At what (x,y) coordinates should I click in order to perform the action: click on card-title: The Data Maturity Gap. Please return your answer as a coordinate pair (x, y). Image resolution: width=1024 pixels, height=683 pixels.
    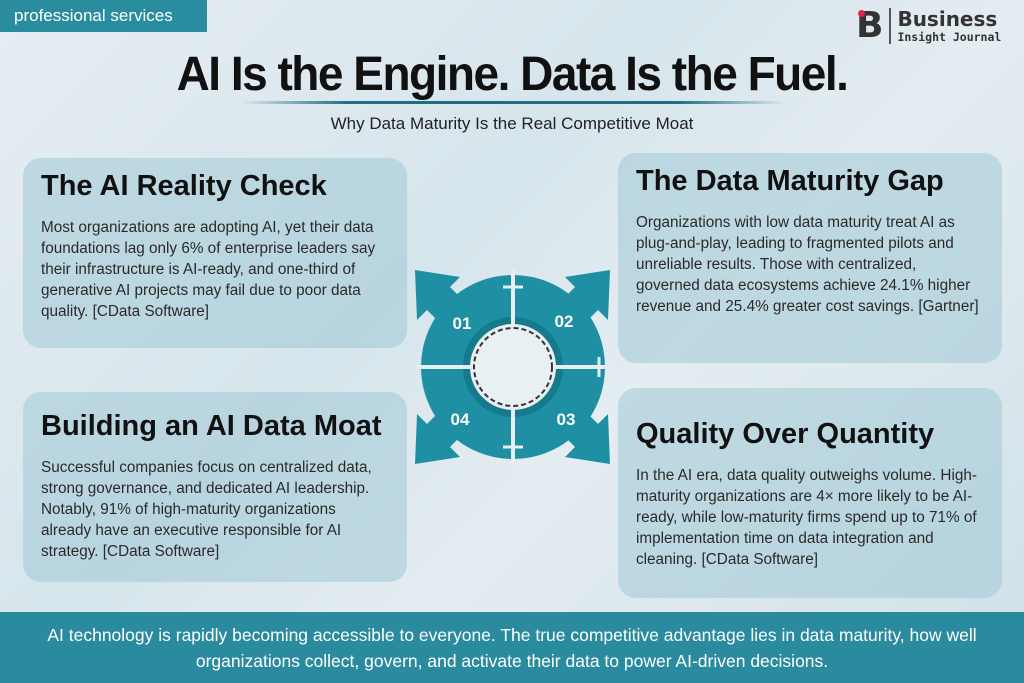
    Looking at the image, I should click on (790, 181).